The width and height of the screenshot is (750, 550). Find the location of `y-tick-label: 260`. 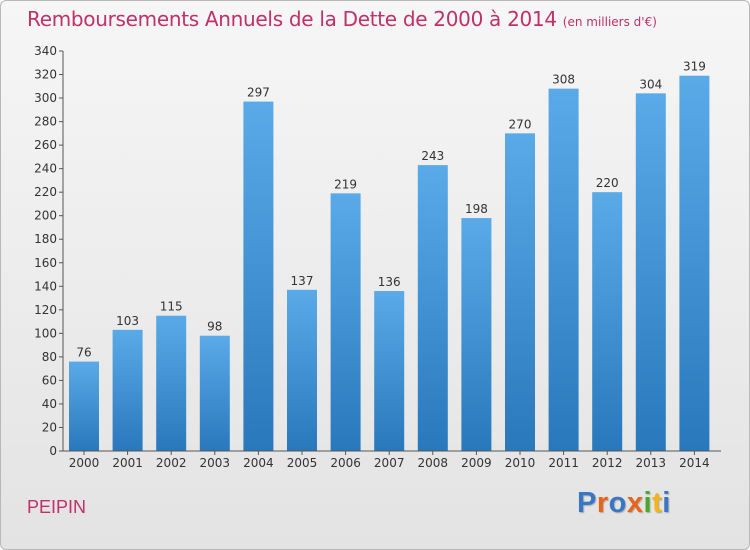

y-tick-label: 260 is located at coordinates (45, 145).